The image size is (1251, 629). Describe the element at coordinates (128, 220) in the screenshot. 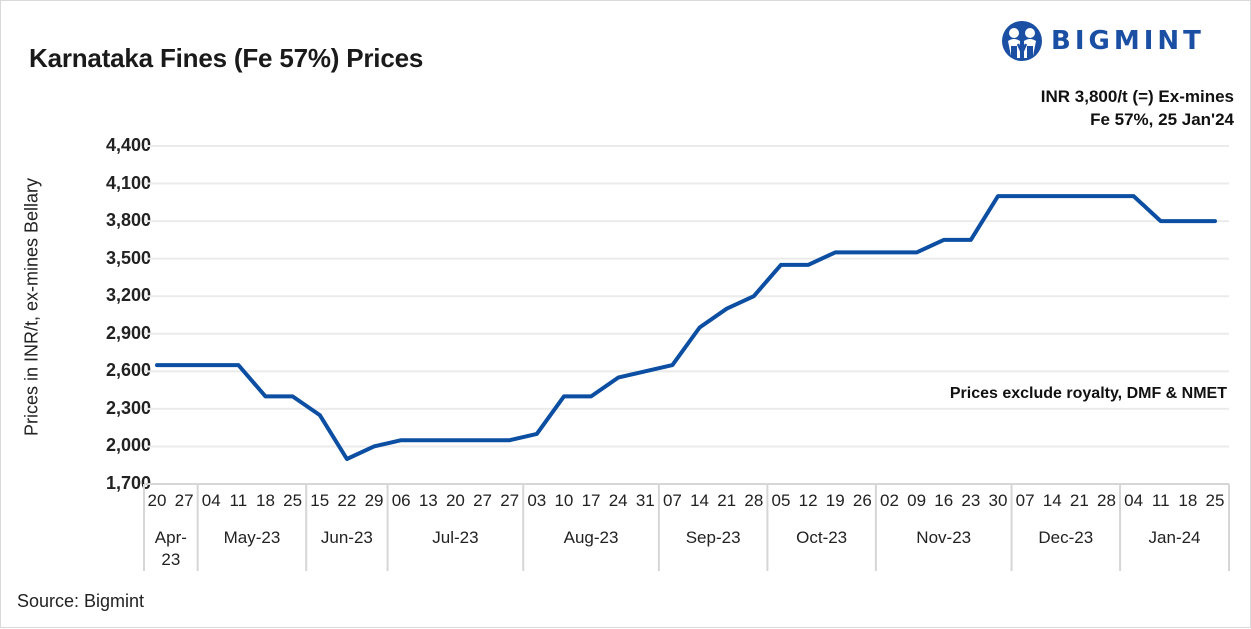

I see `y-tick-label: 3,800` at that location.